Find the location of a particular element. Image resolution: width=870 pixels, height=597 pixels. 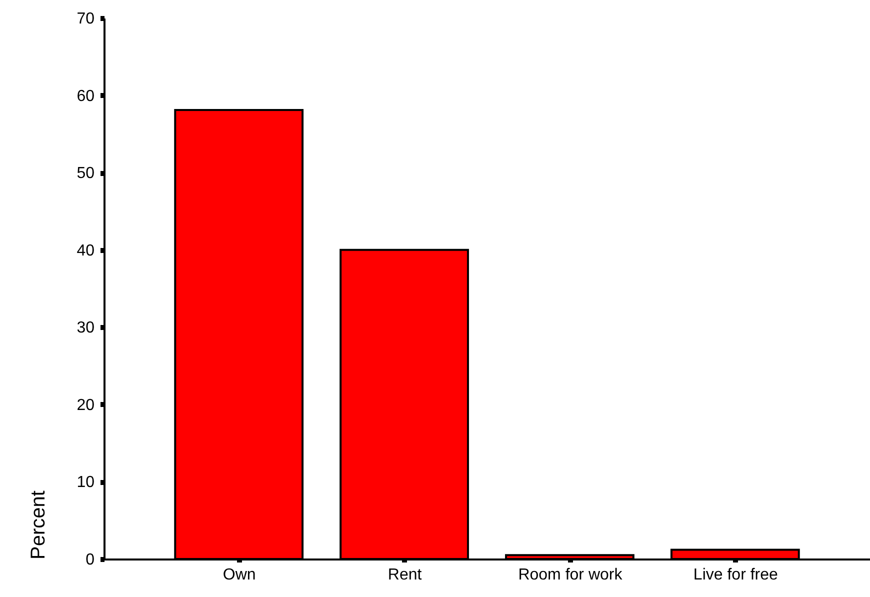

y-tick-label: 60 is located at coordinates (85, 96).